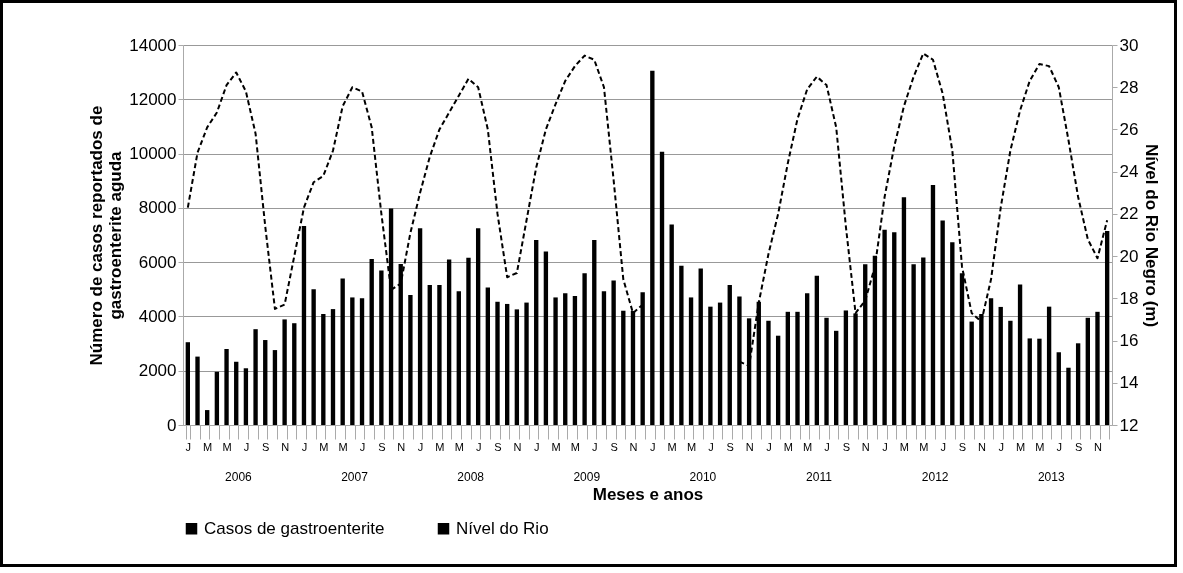 The height and width of the screenshot is (573, 1183). Describe the element at coordinates (1129, 214) in the screenshot. I see `y2-tick-label: 22` at that location.